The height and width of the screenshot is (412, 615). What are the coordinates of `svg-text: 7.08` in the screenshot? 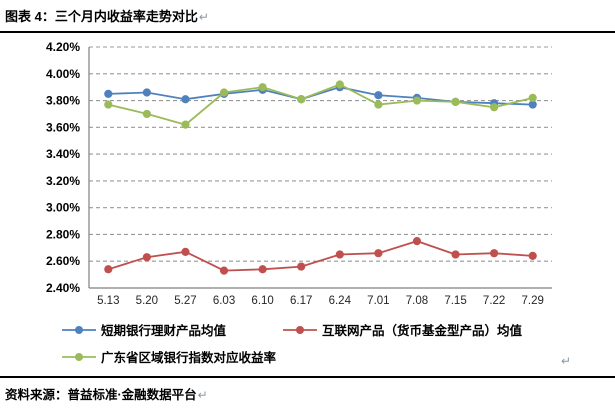 It's located at (417, 301).